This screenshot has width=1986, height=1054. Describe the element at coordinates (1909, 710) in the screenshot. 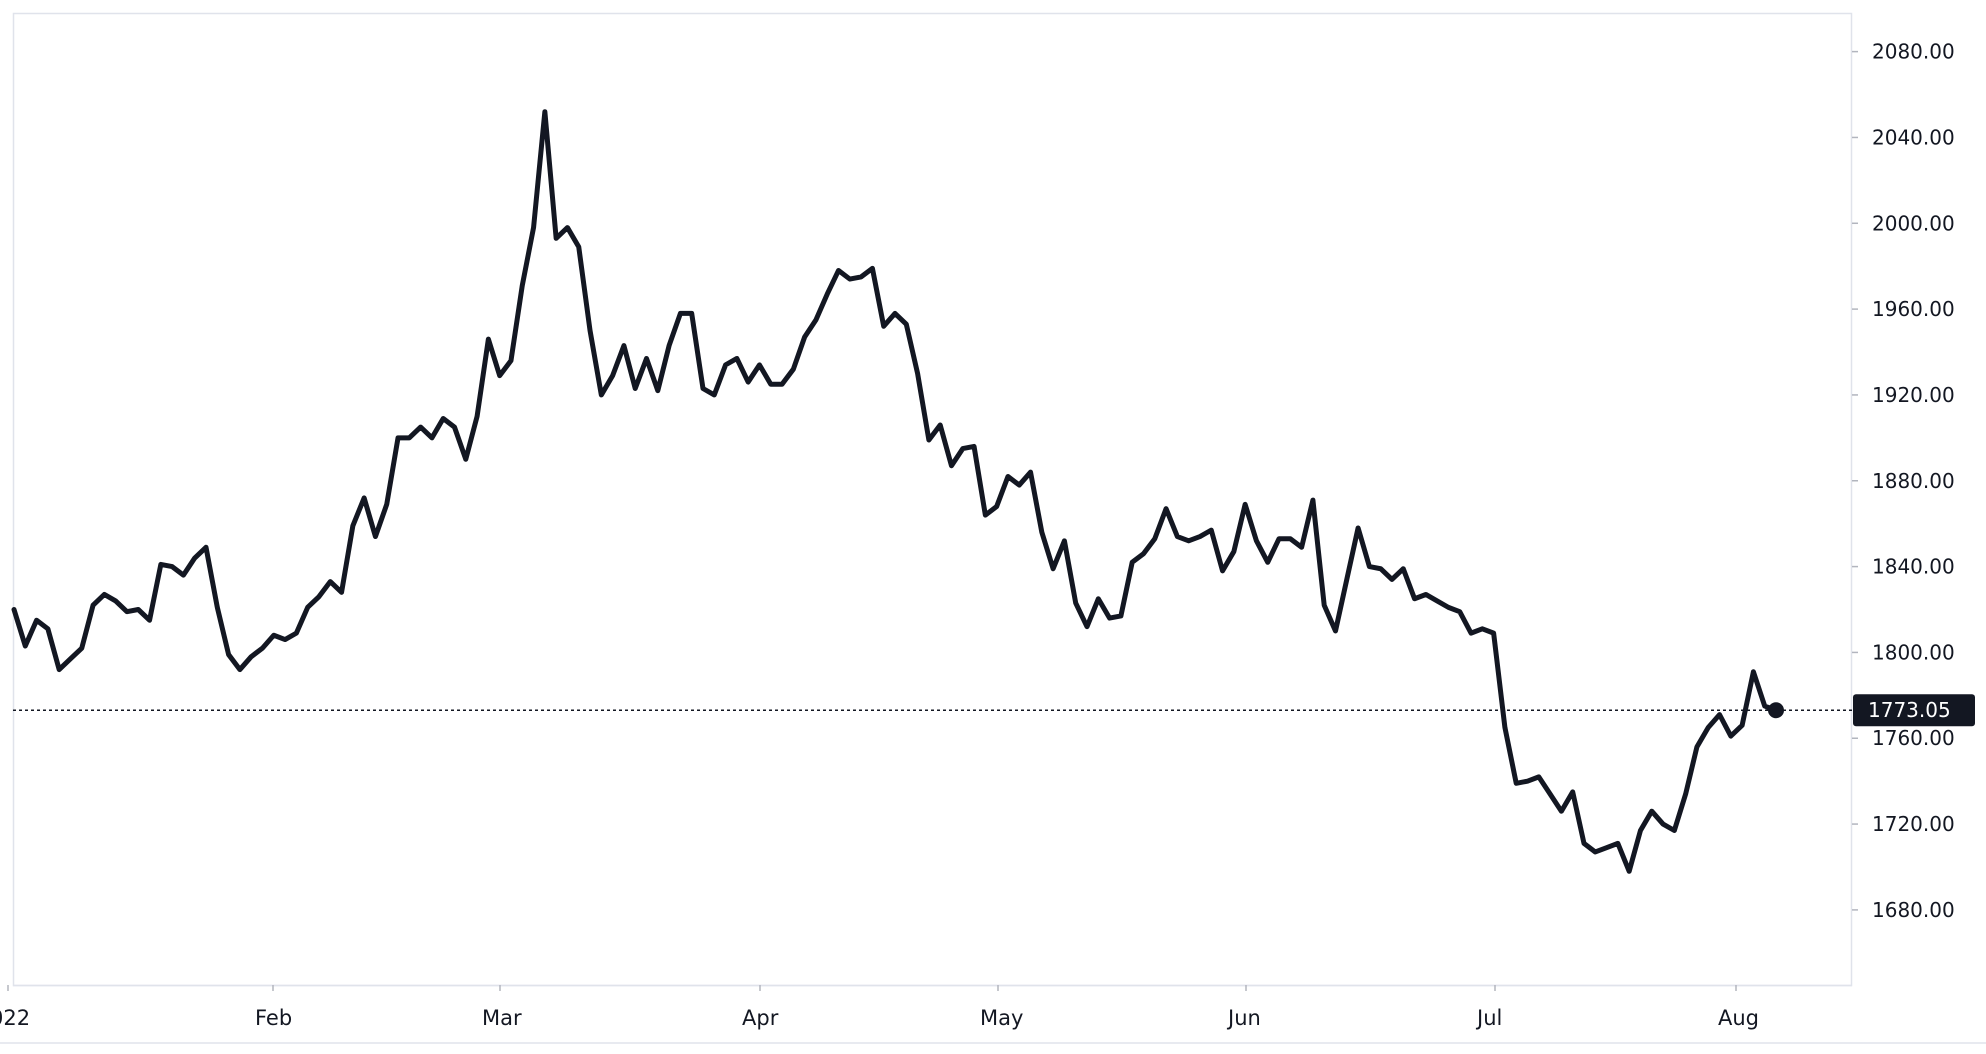

I see `last-value-label: 1773.05` at that location.